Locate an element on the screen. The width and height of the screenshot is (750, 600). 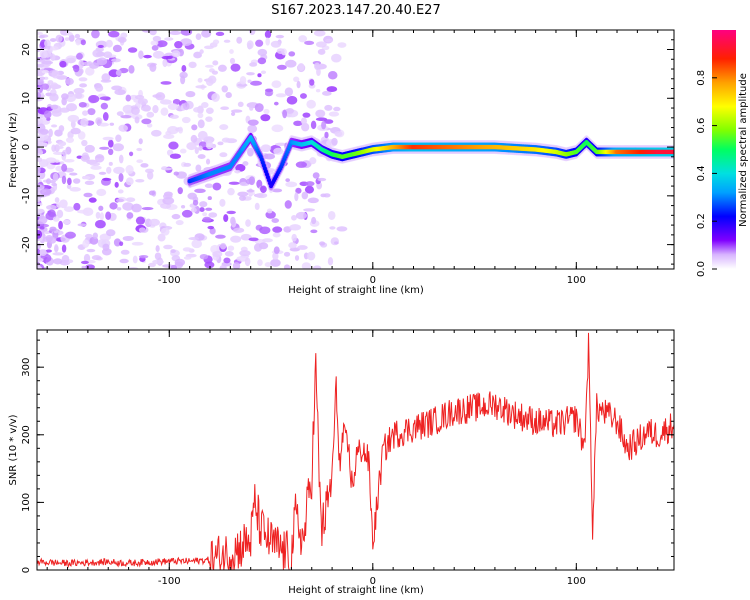
spectrogram-y-tick-label: 0 is located at coordinates (26, 147).